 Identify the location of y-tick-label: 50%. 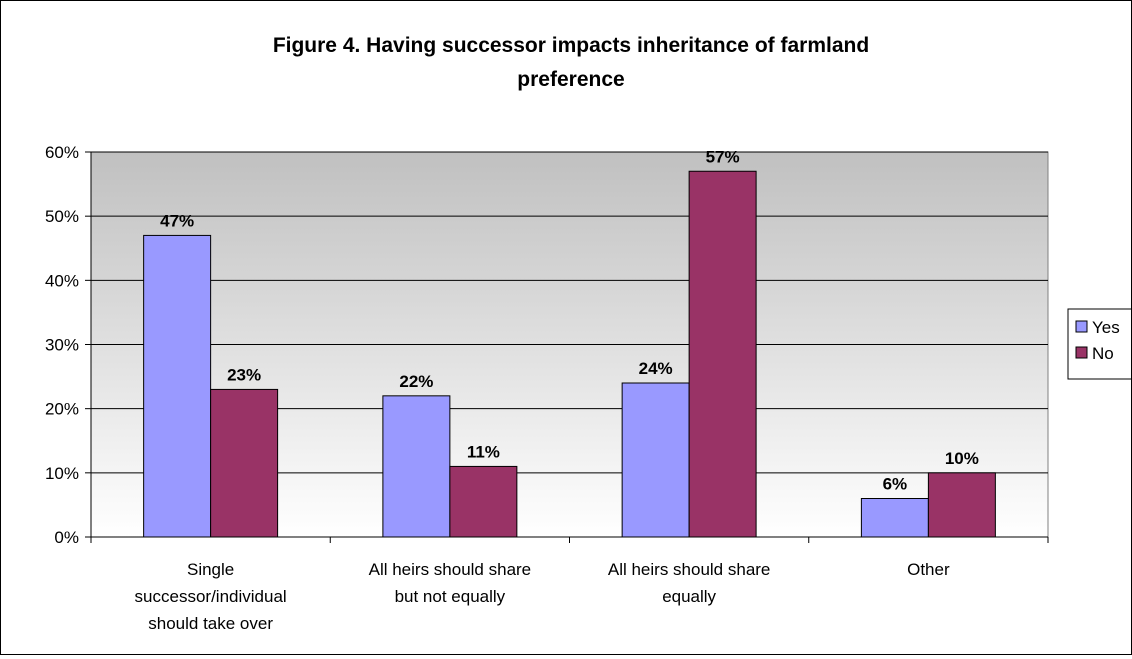
(62, 216).